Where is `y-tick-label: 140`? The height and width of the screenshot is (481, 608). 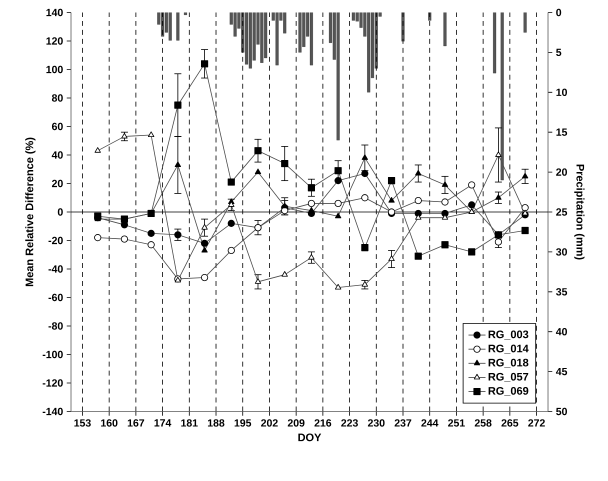
y-tick-label: 140 is located at coordinates (54, 12).